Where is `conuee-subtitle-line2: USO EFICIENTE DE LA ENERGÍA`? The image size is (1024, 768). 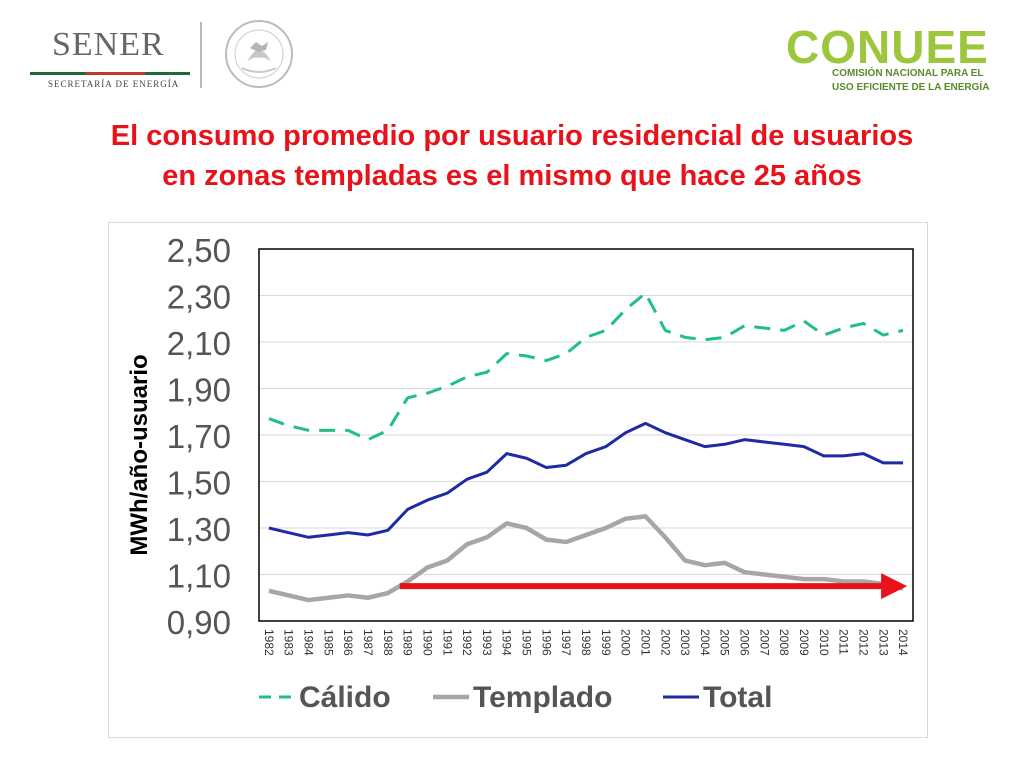
conuee-subtitle-line2: USO EFICIENTE DE LA ENERGÍA is located at coordinates (911, 87).